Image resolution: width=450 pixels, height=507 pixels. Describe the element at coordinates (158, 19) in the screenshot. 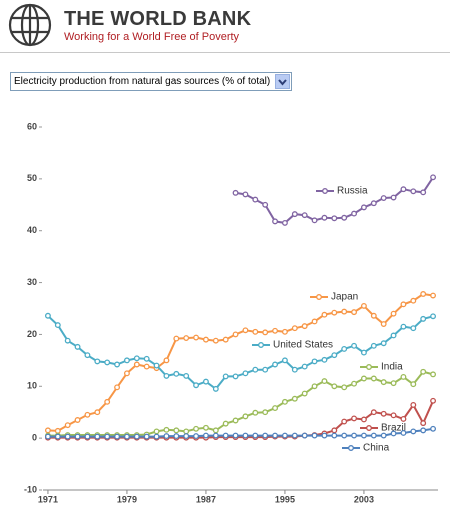

I see `brand-title: THE WORLD BANK` at that location.